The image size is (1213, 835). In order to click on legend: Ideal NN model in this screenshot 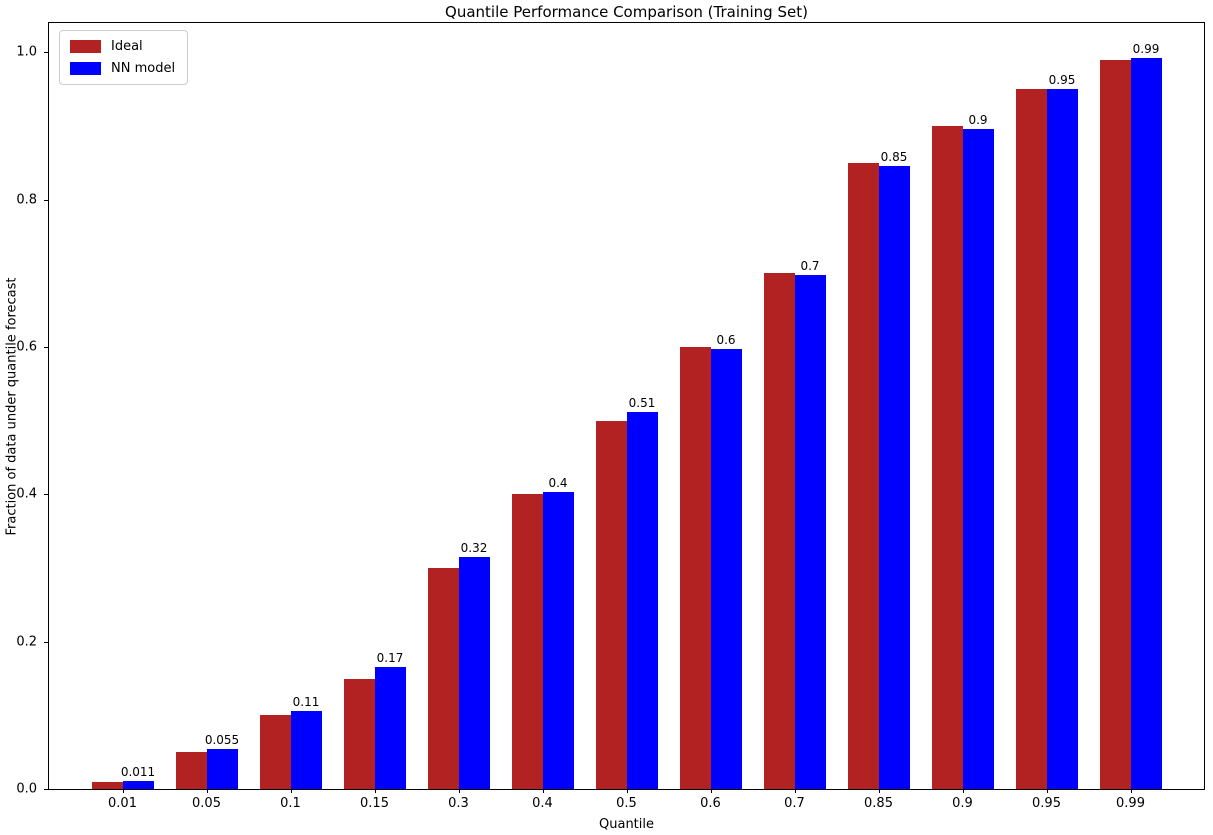, I will do `click(124, 57)`.